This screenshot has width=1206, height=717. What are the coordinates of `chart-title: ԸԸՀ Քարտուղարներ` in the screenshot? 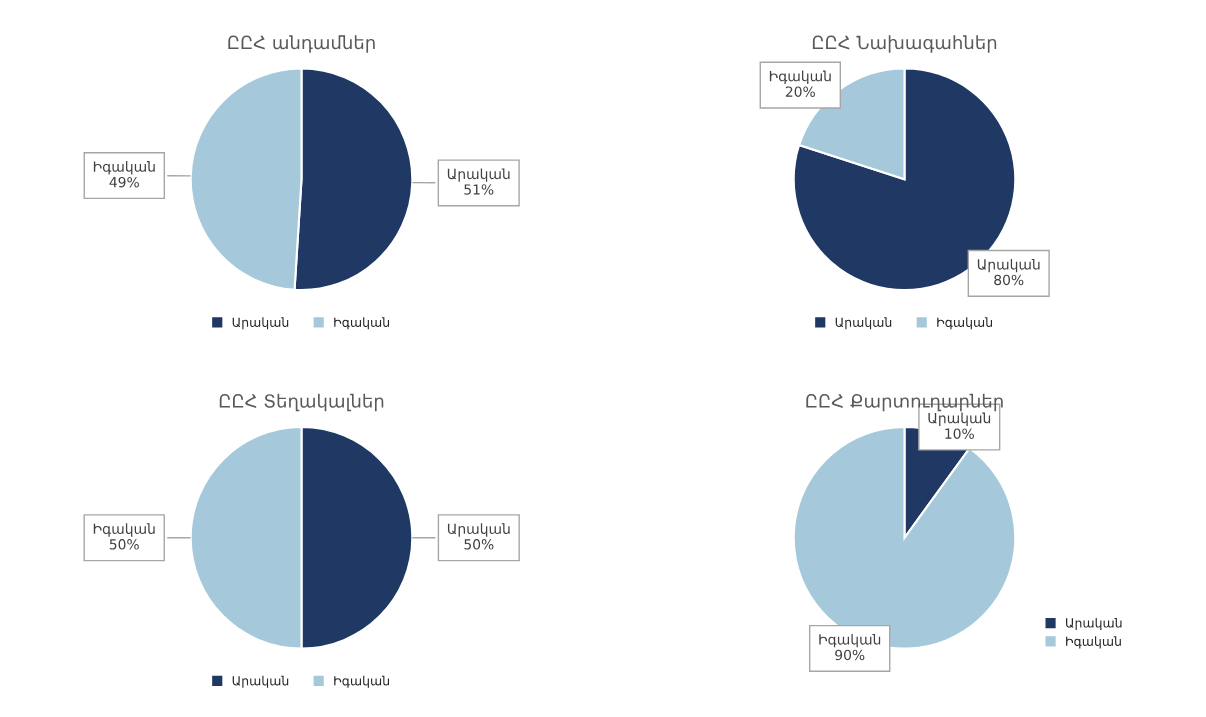 It's located at (904, 402).